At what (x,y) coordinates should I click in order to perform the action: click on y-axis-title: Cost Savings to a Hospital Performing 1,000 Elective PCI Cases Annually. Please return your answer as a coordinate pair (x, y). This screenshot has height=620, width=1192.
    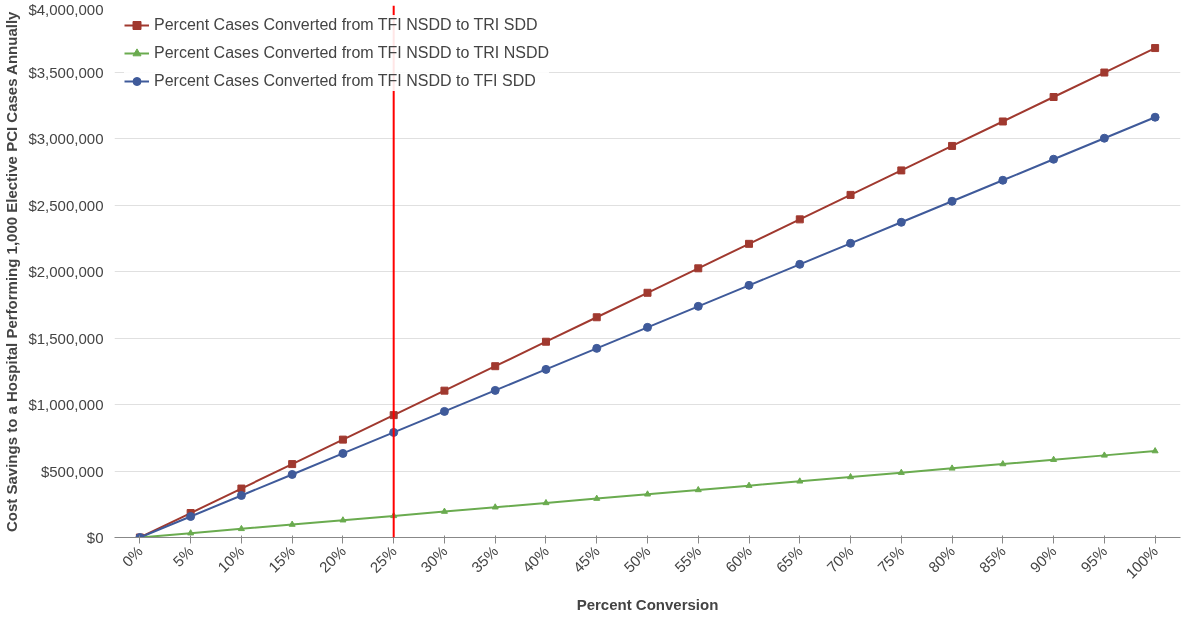
    Looking at the image, I should click on (12, 271).